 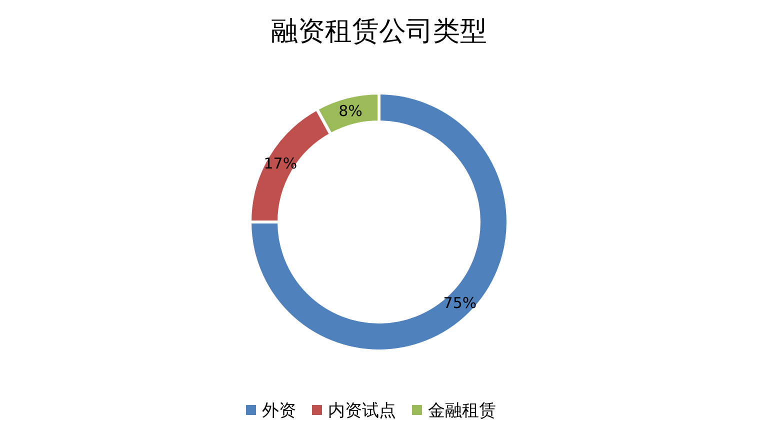 I want to click on data-label: 75%, so click(x=460, y=303).